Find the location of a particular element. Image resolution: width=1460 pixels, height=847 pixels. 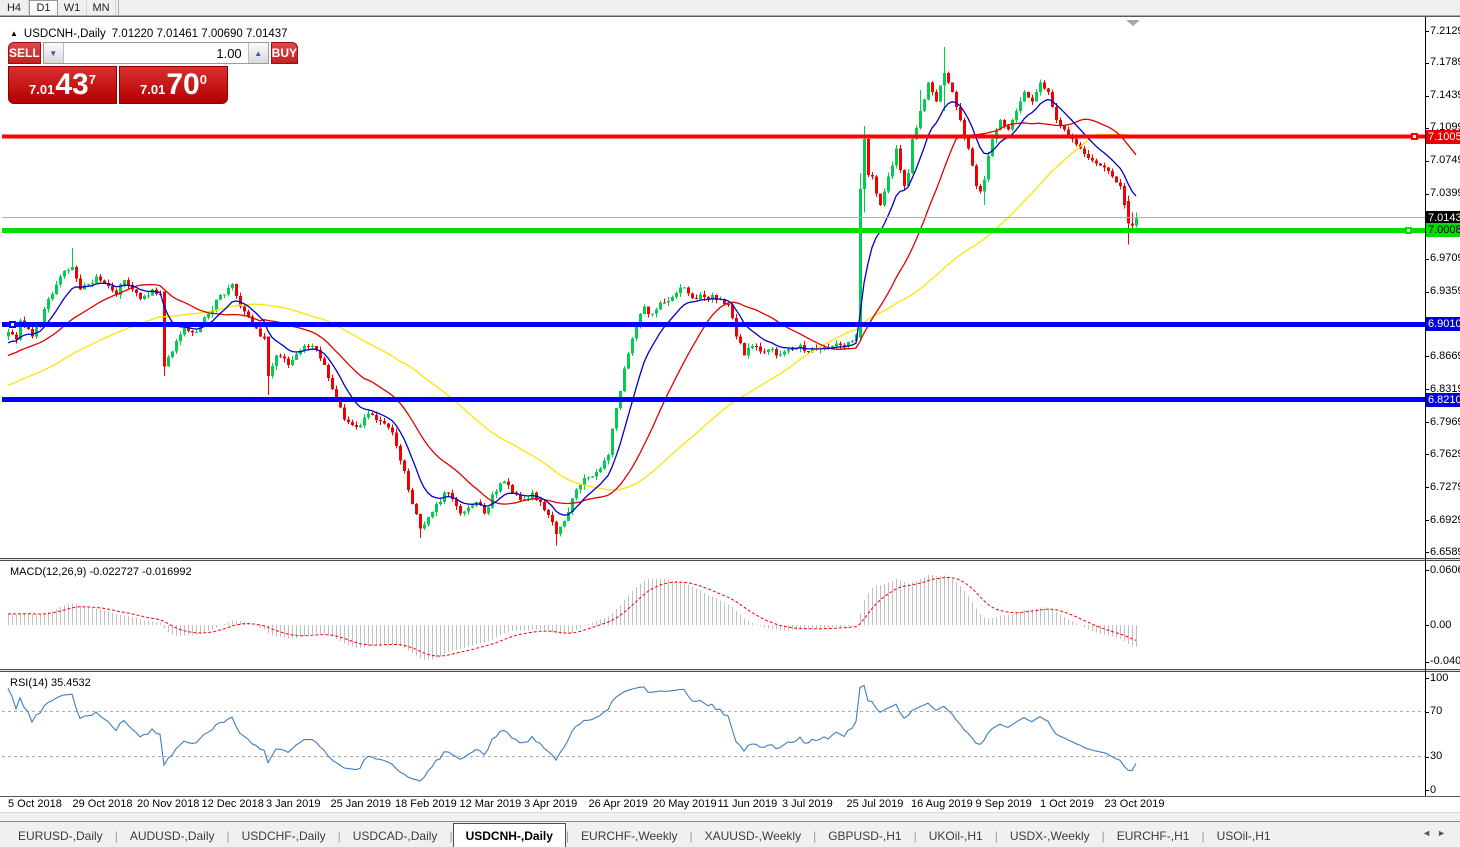

price-level-label: 6.82103 is located at coordinates (1443, 399).